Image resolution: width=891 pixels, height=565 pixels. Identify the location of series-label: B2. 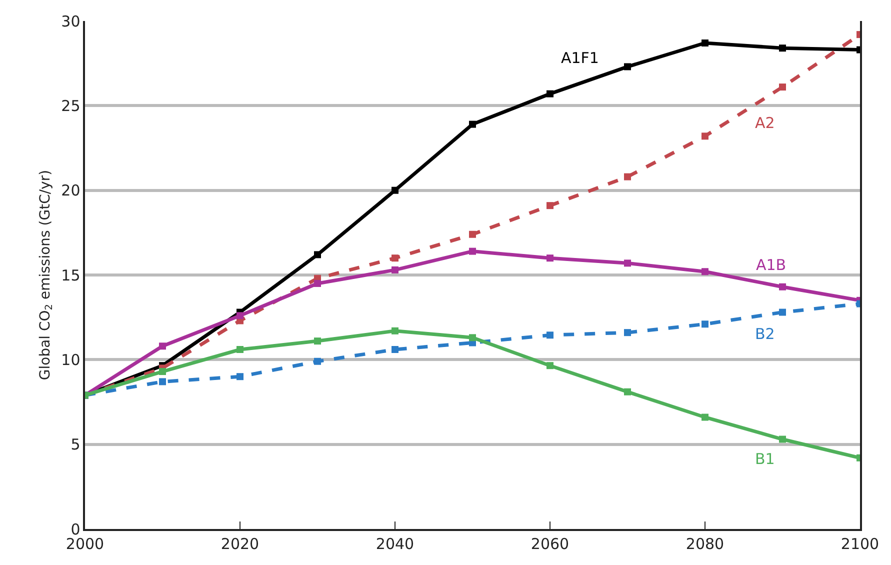
(765, 334).